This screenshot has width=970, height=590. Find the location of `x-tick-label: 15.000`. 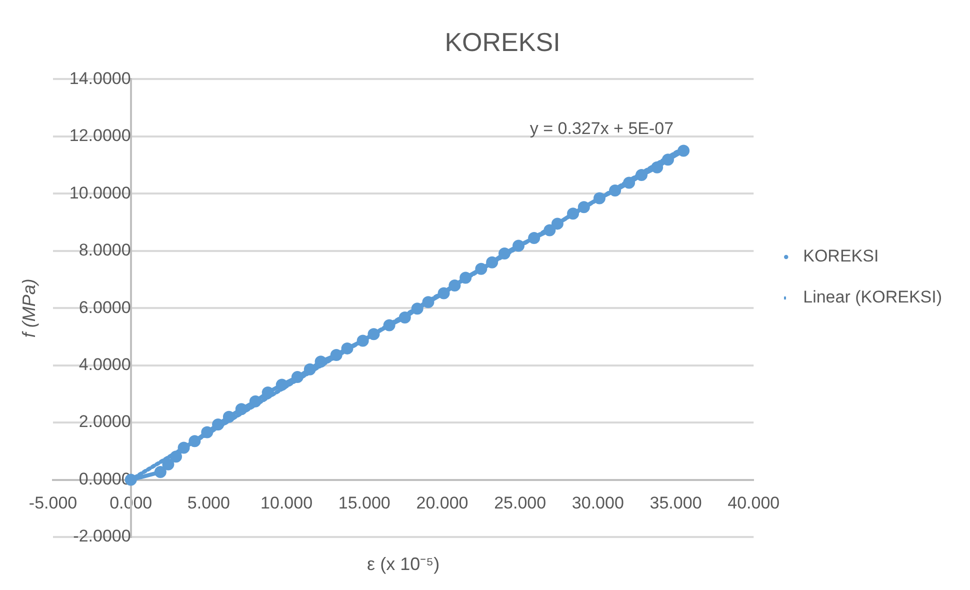

x-tick-label: 15.000 is located at coordinates (364, 503).